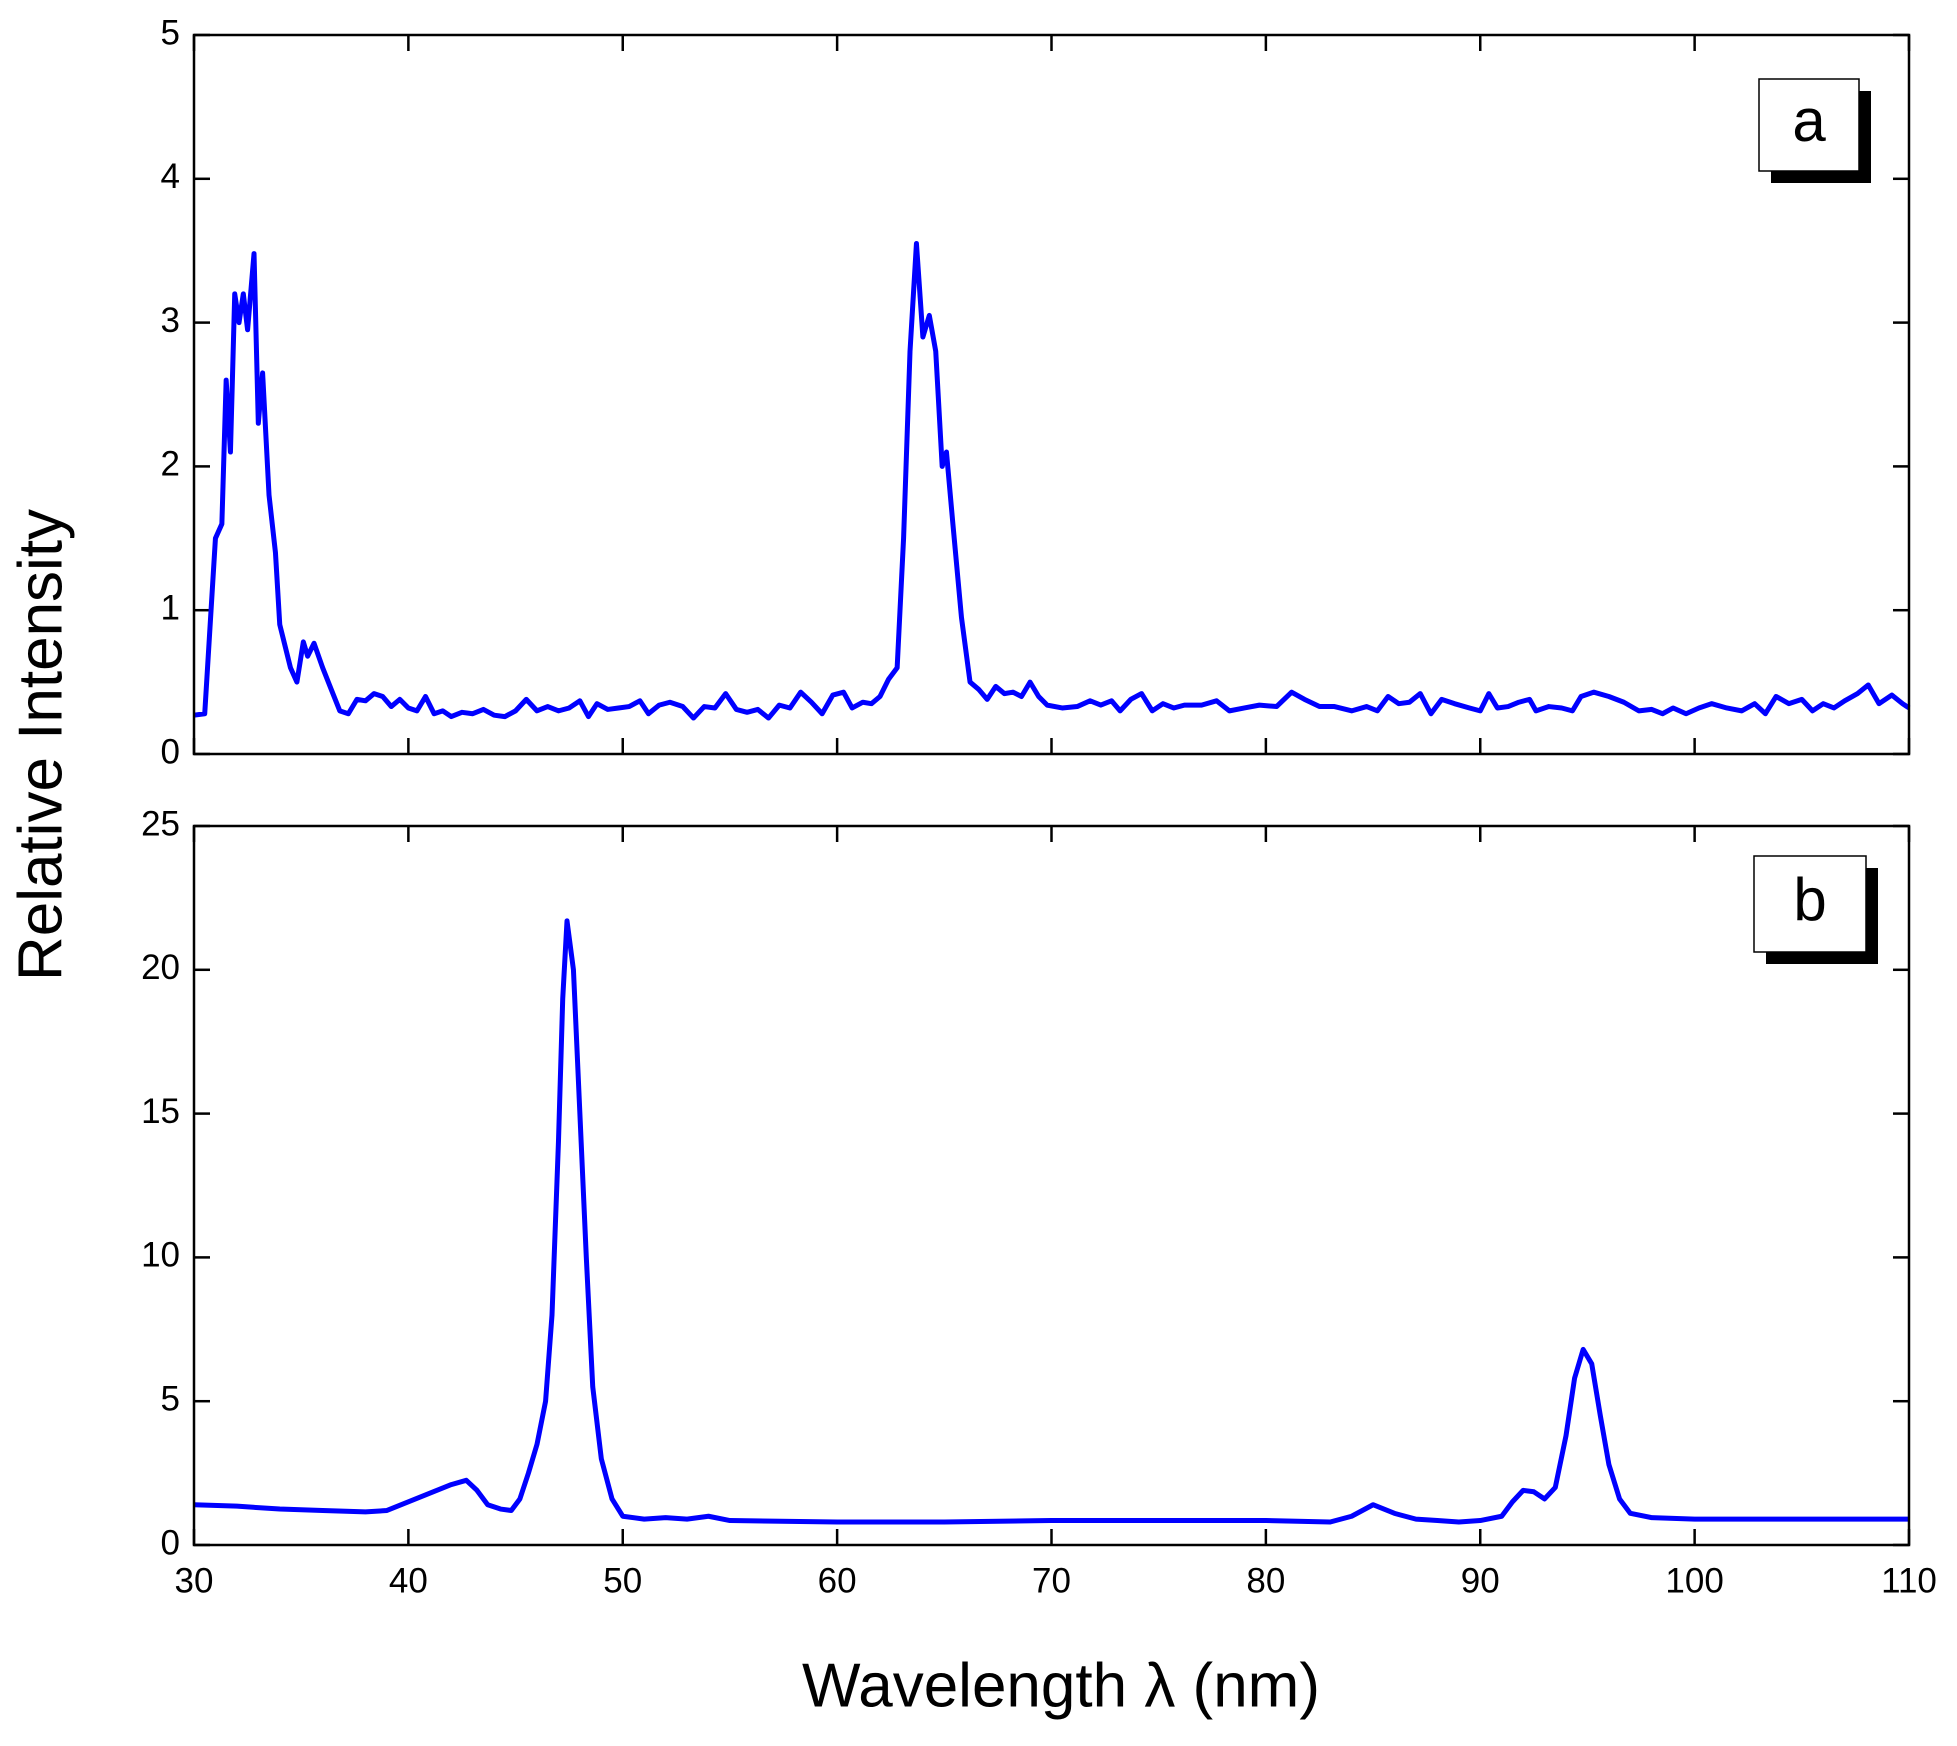  I want to click on x-tick-label: 40, so click(408, 1580).